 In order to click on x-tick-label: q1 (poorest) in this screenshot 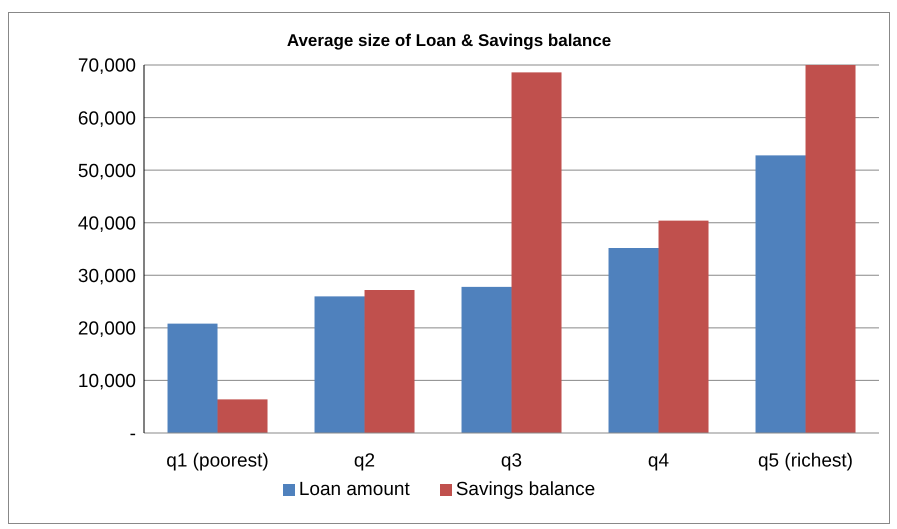, I will do `click(217, 461)`.